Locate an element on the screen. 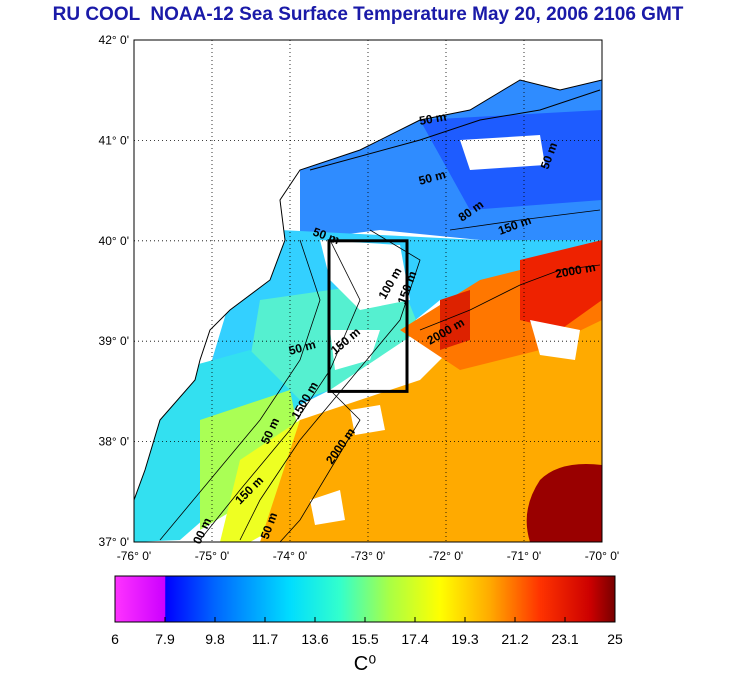 This screenshot has width=736, height=680. colorbar-tick-label: 25 is located at coordinates (615, 639).